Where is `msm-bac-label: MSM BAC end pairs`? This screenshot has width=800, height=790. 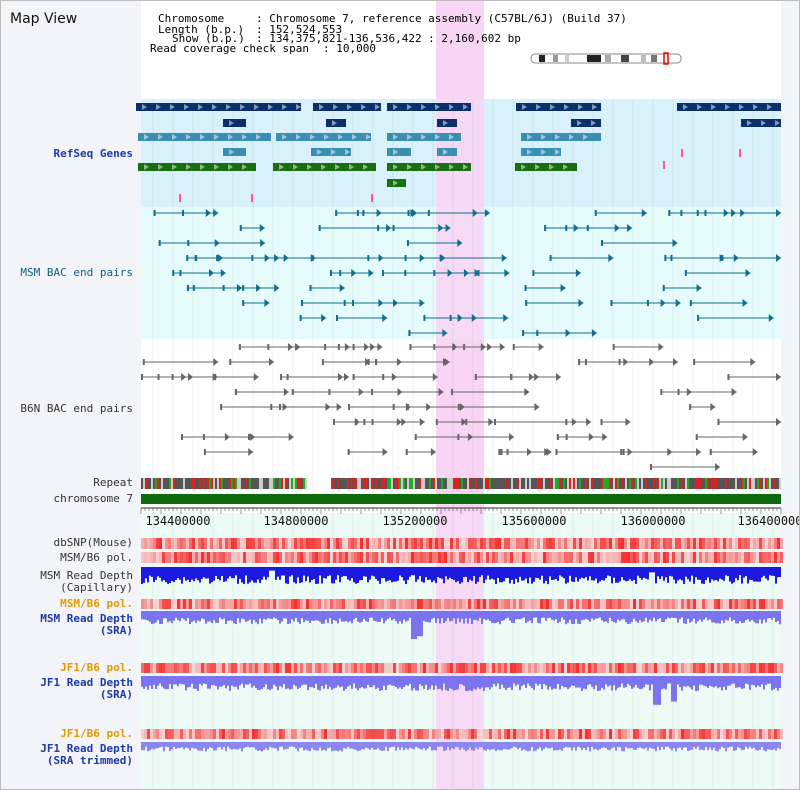
msm-bac-label: MSM BAC end pairs is located at coordinates (76, 272).